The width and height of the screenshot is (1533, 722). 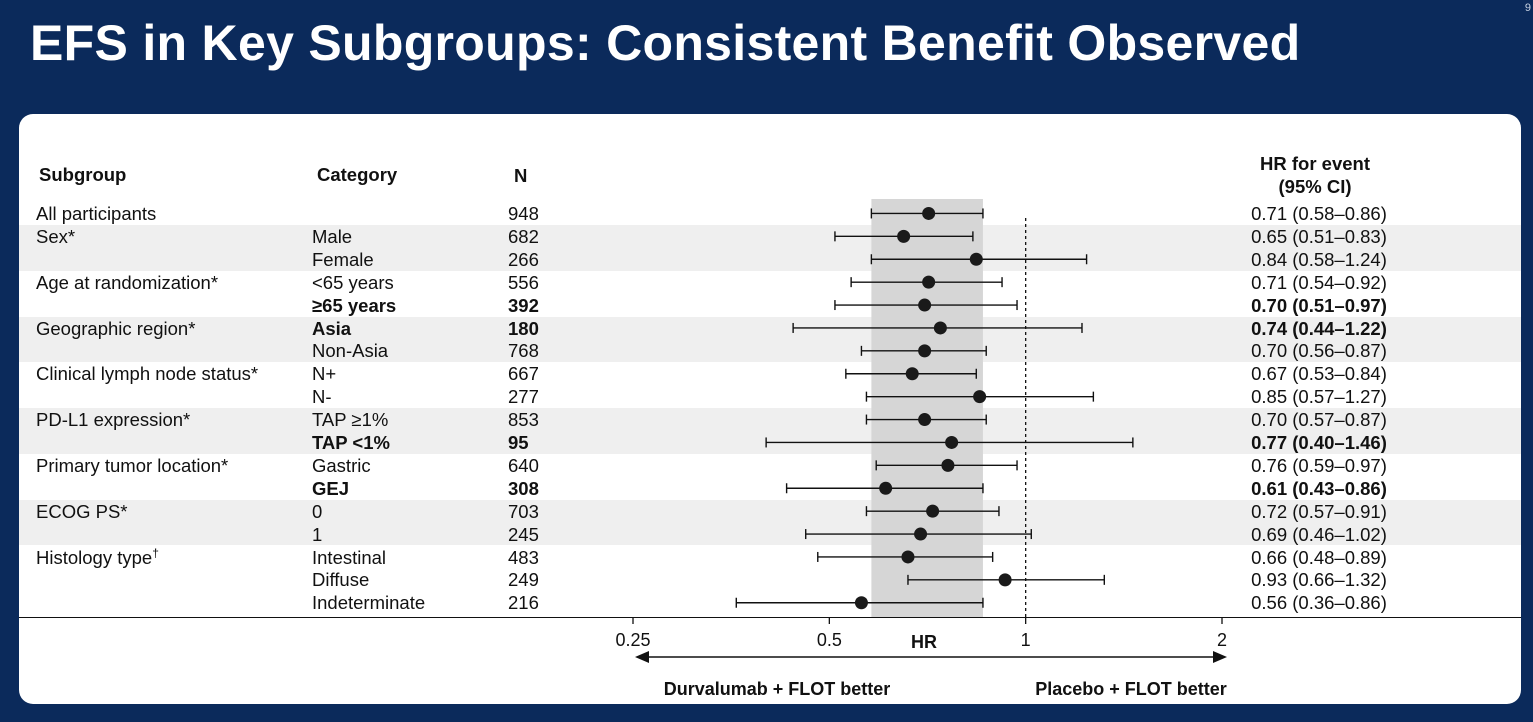 What do you see at coordinates (349, 557) in the screenshot?
I see `category-label: Intestinal` at bounding box center [349, 557].